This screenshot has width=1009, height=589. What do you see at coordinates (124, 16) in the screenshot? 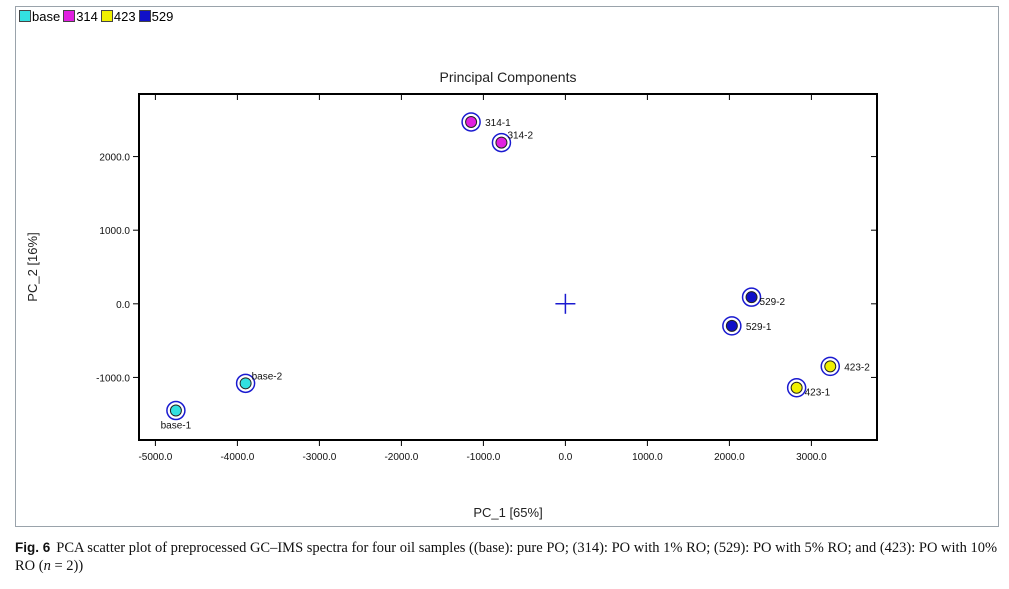
I see `legend-label-423: 423` at bounding box center [124, 16].